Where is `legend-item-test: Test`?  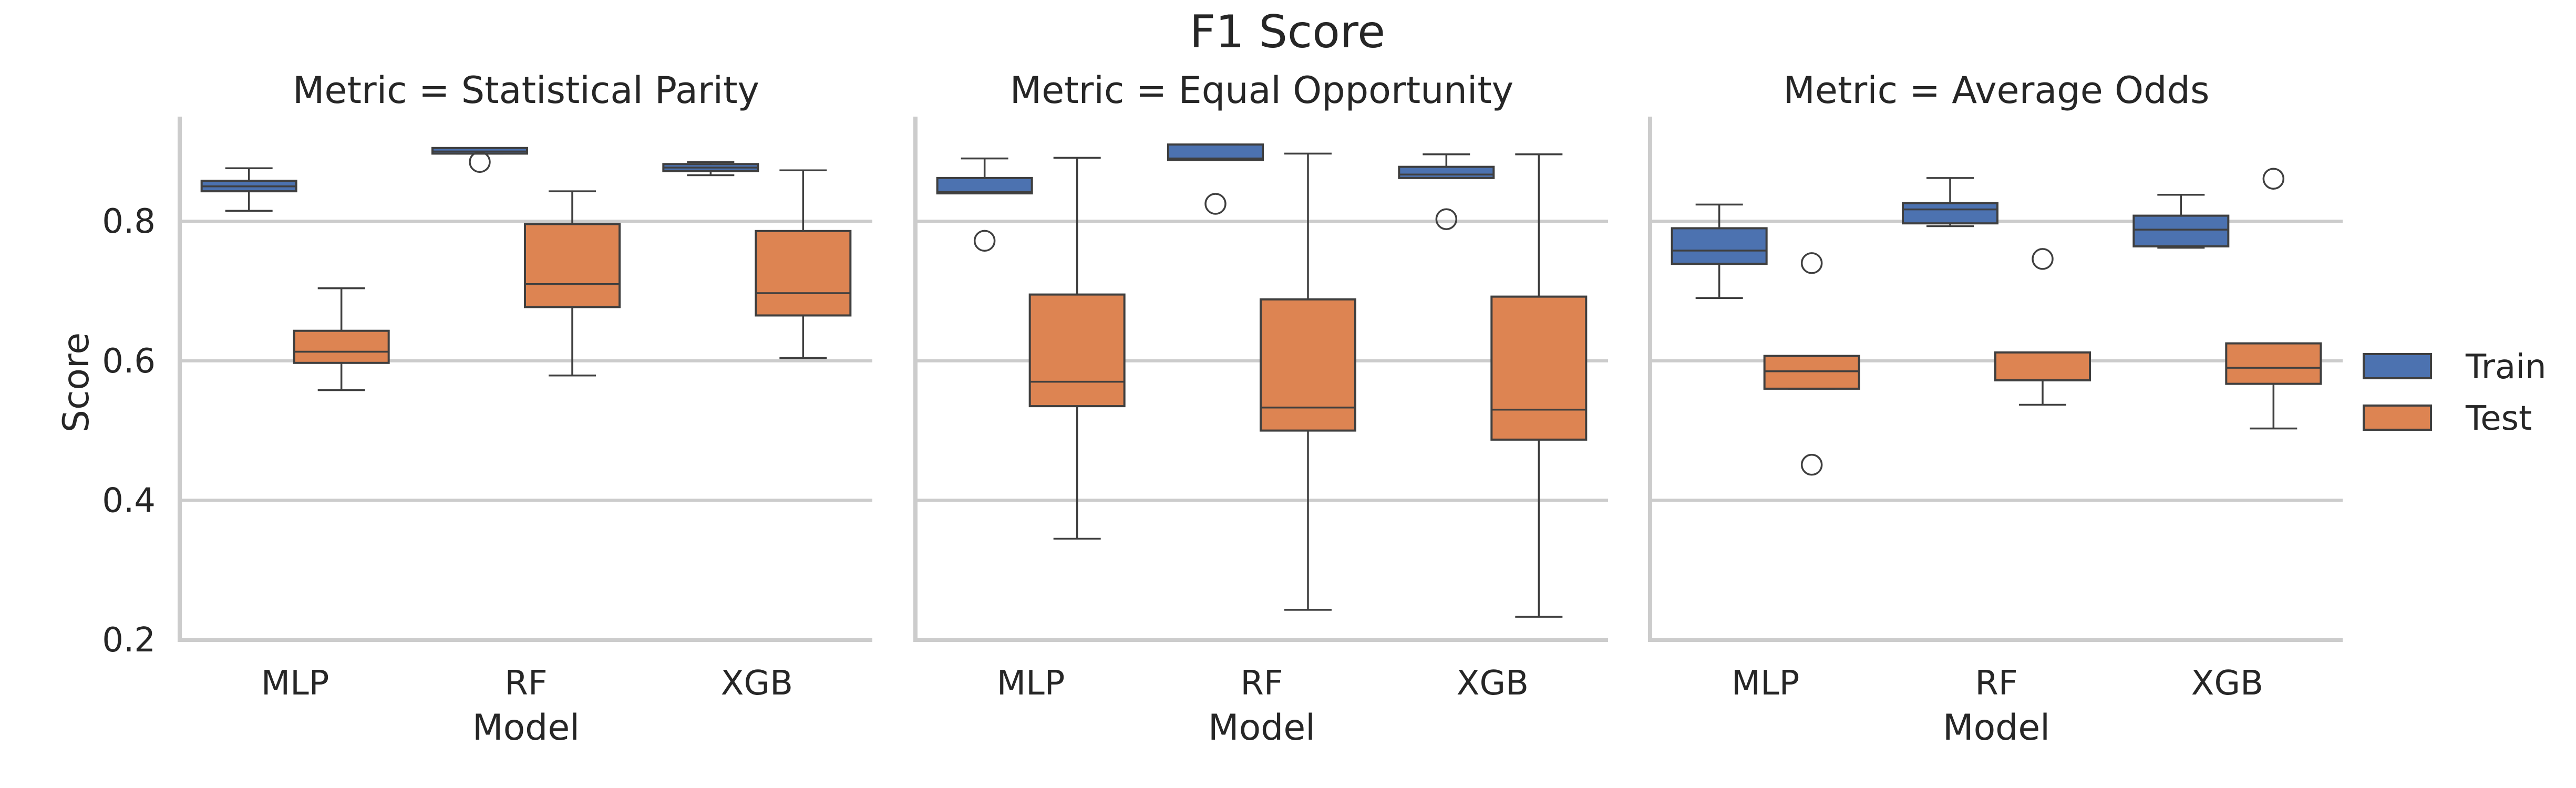
legend-item-test: Test is located at coordinates (2447, 418).